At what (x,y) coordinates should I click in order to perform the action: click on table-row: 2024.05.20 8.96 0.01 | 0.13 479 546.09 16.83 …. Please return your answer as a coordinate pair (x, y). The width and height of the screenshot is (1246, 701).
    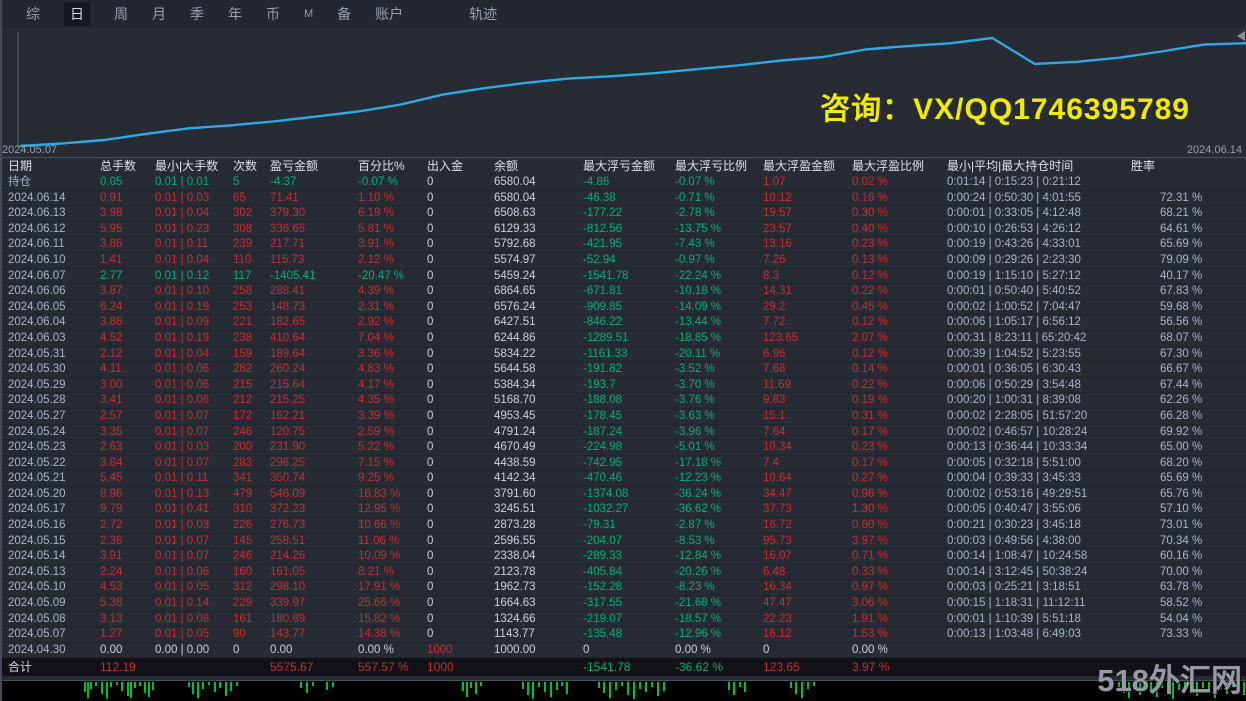
    Looking at the image, I should click on (623, 495).